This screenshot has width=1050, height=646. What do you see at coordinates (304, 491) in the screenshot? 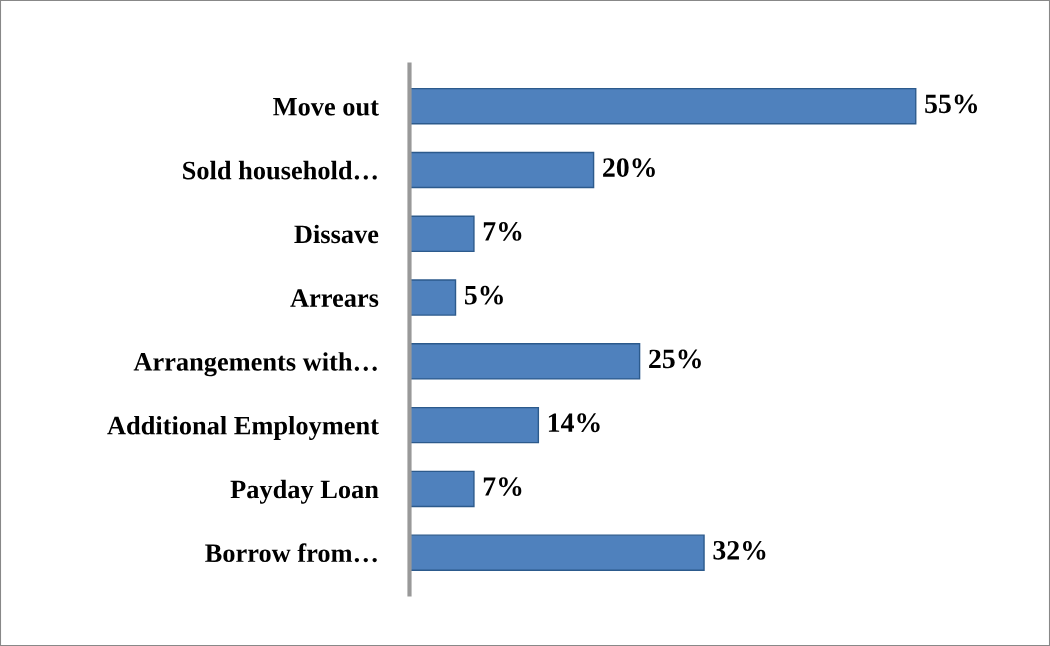
I see `y-tick-label: Payday Loan` at bounding box center [304, 491].